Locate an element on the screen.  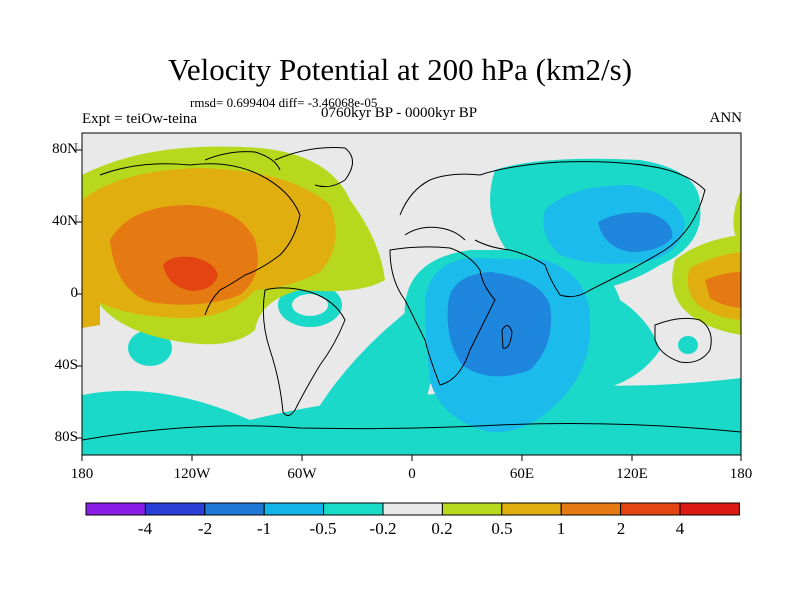
coast-greenland is located at coordinates (313, 167).